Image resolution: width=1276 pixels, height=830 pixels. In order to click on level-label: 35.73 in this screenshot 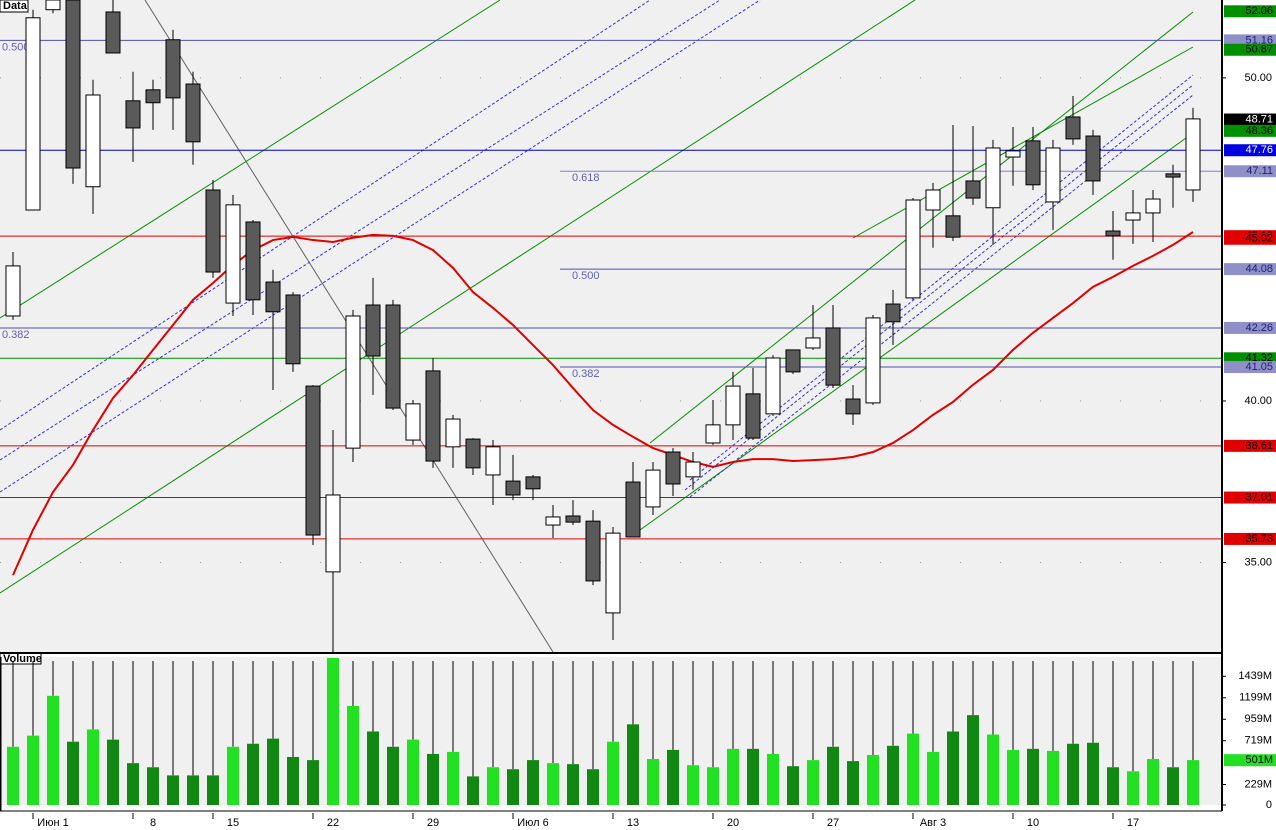, I will do `click(1259, 539)`.